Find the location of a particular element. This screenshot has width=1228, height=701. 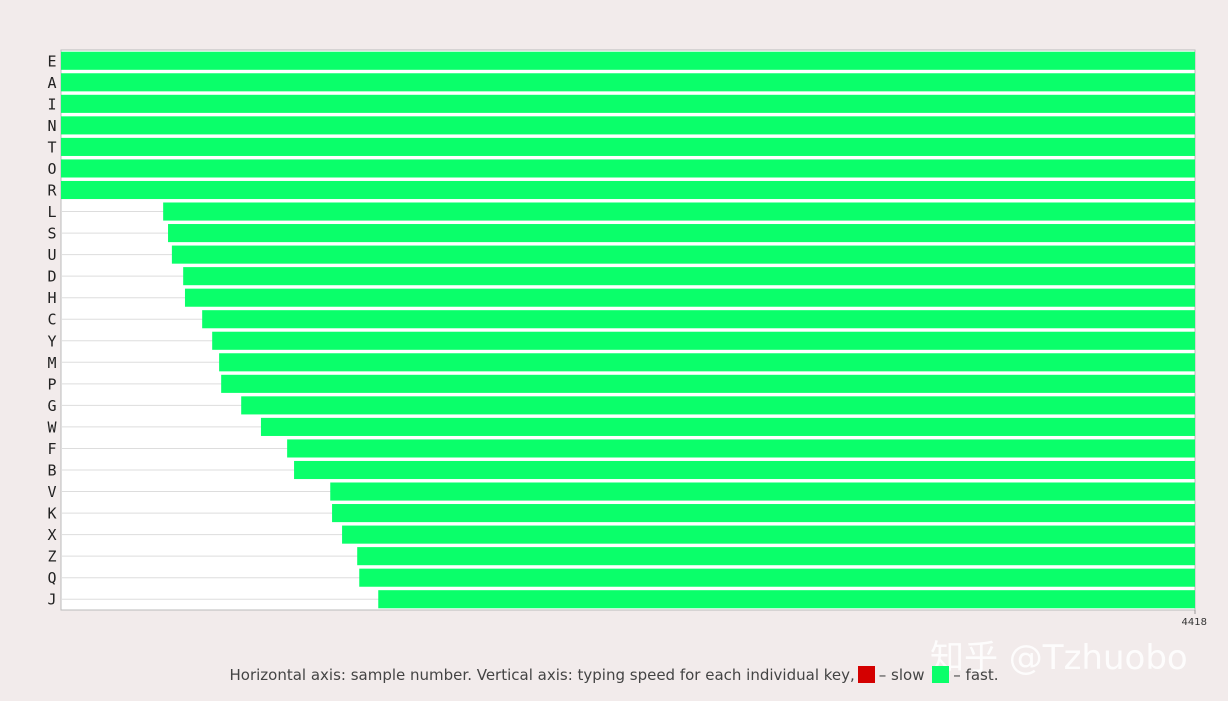

key-label: F is located at coordinates (51, 449).